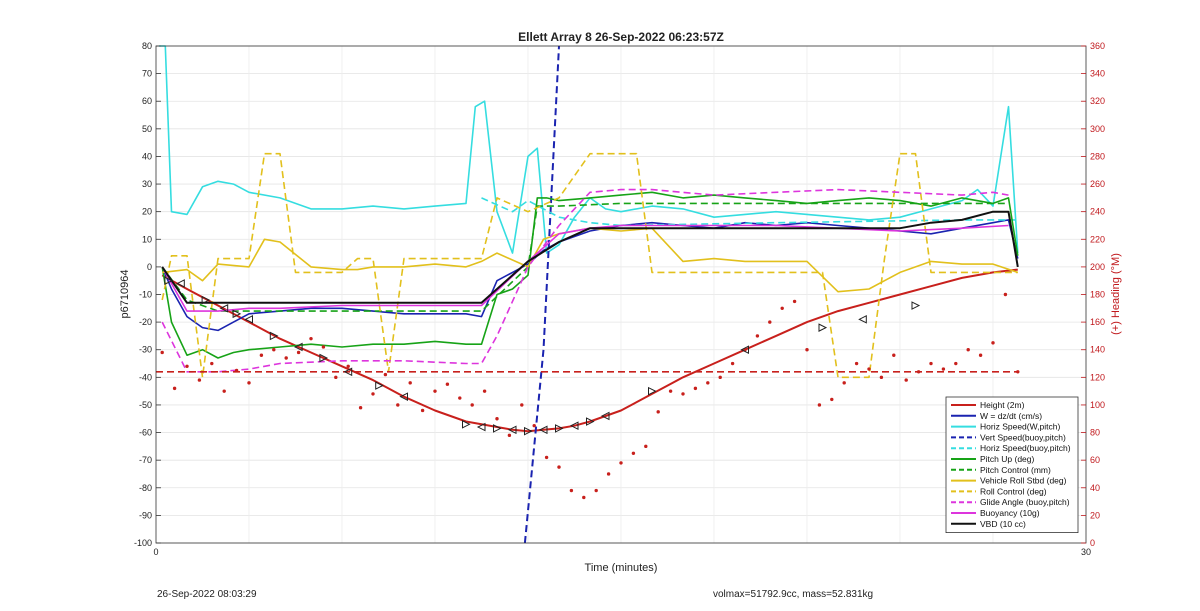 This screenshot has width=1200, height=611. I want to click on y2-tick-label: 180, so click(1097, 295).